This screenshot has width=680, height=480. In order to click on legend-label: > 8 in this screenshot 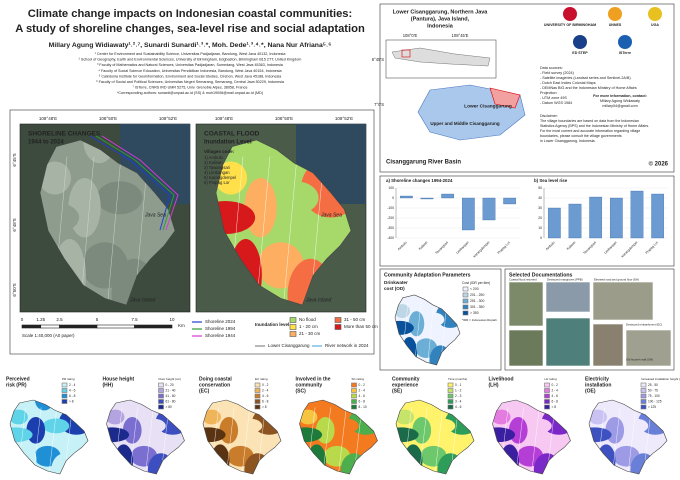, I will do `click(264, 407)`.